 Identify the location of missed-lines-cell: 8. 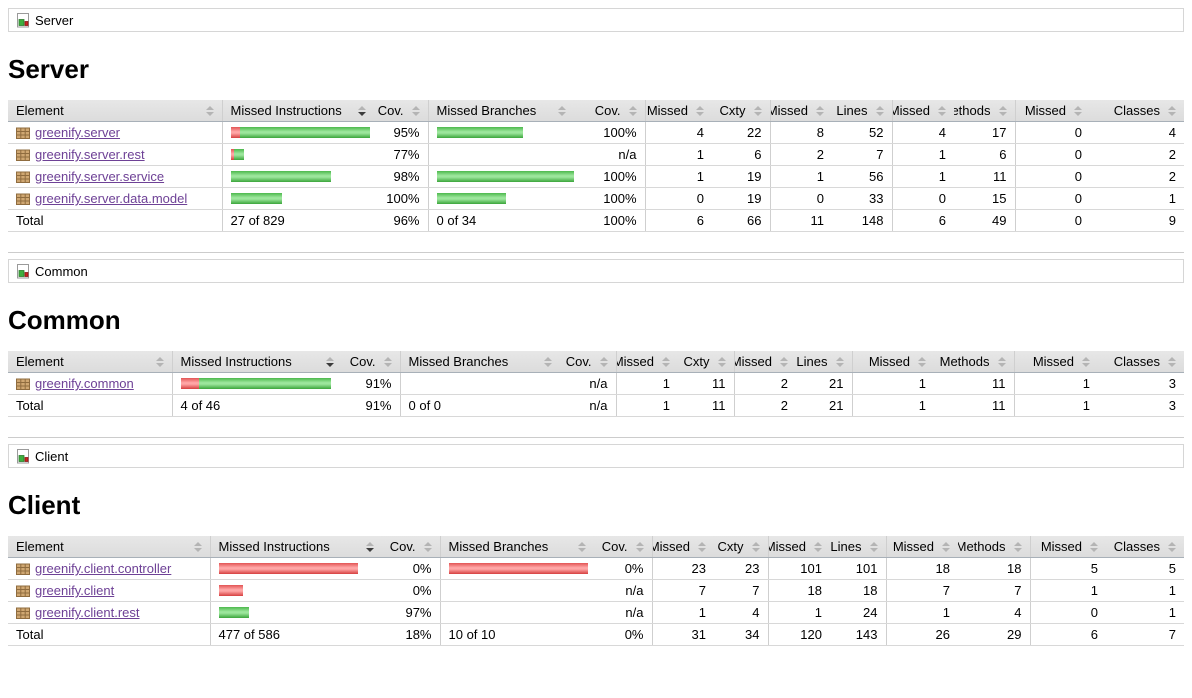
(801, 132).